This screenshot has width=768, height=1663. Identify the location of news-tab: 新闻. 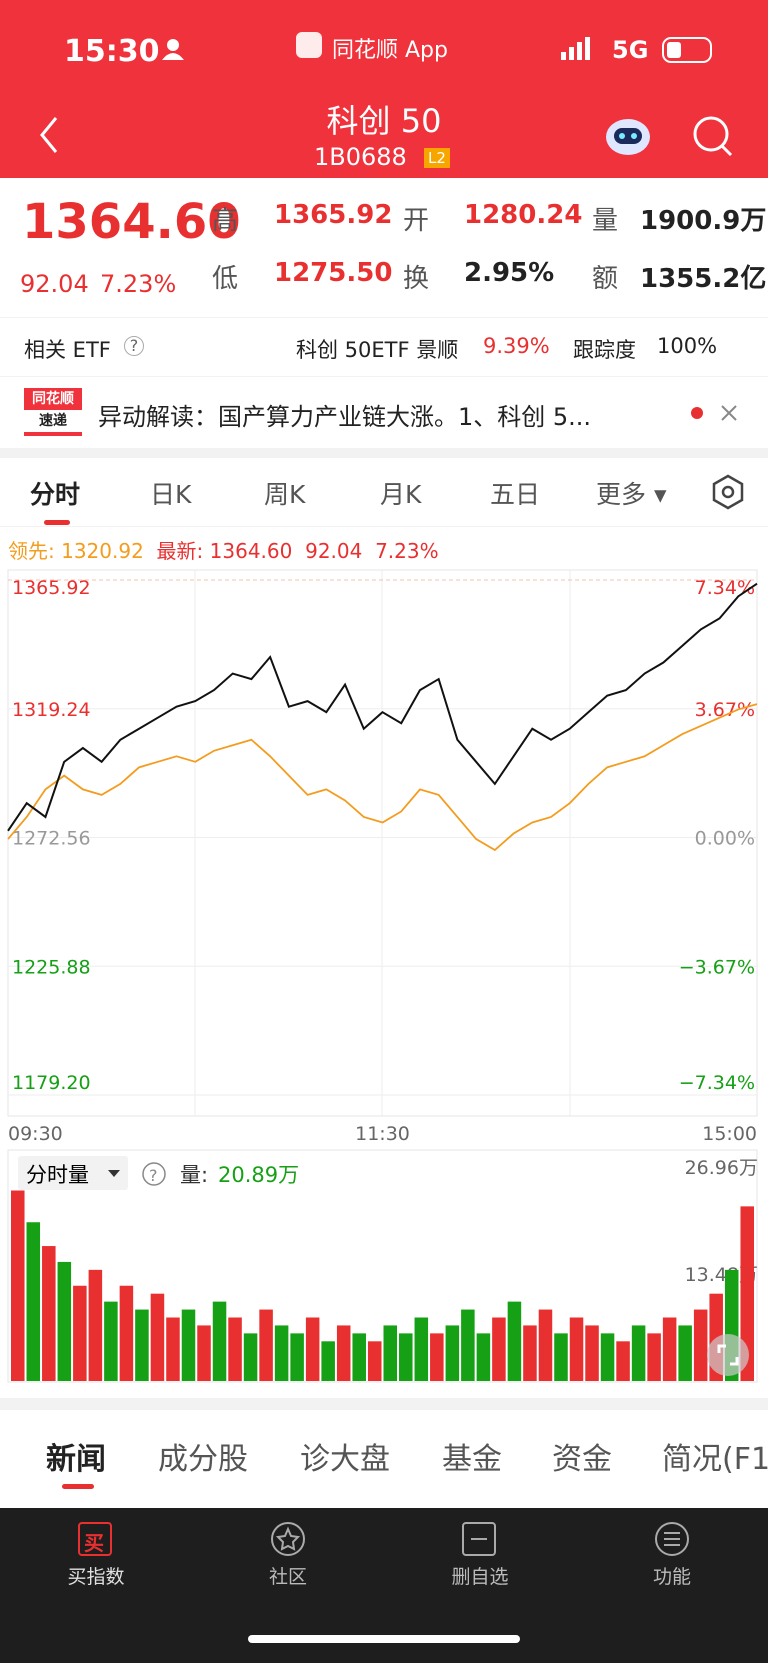
(76, 1459).